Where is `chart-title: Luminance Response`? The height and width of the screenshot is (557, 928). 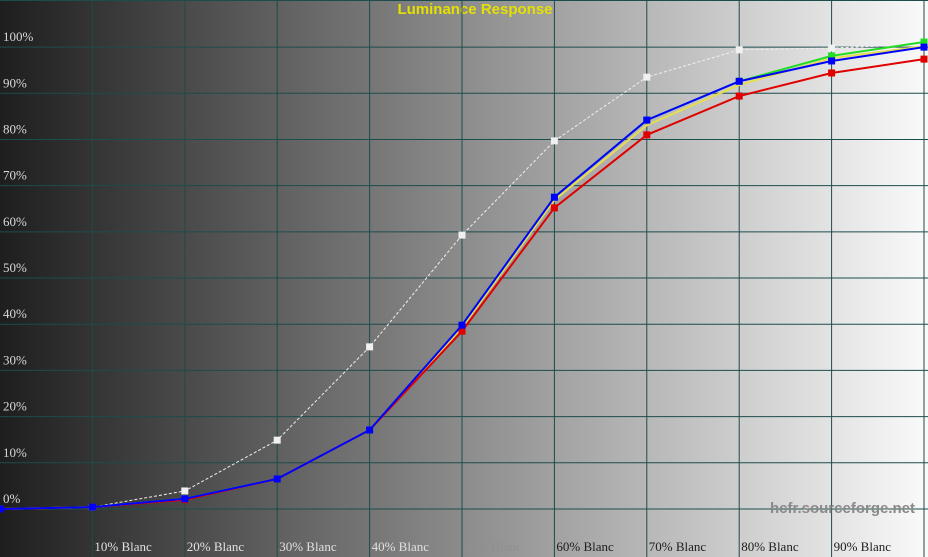 chart-title: Luminance Response is located at coordinates (474, 9).